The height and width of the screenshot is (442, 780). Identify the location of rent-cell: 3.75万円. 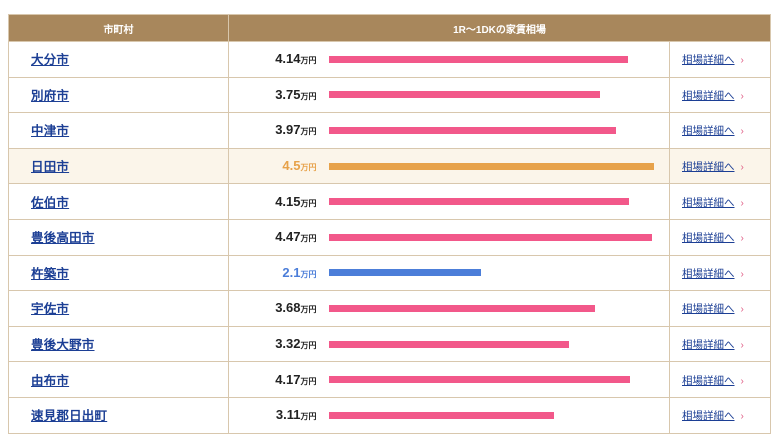
(278, 95).